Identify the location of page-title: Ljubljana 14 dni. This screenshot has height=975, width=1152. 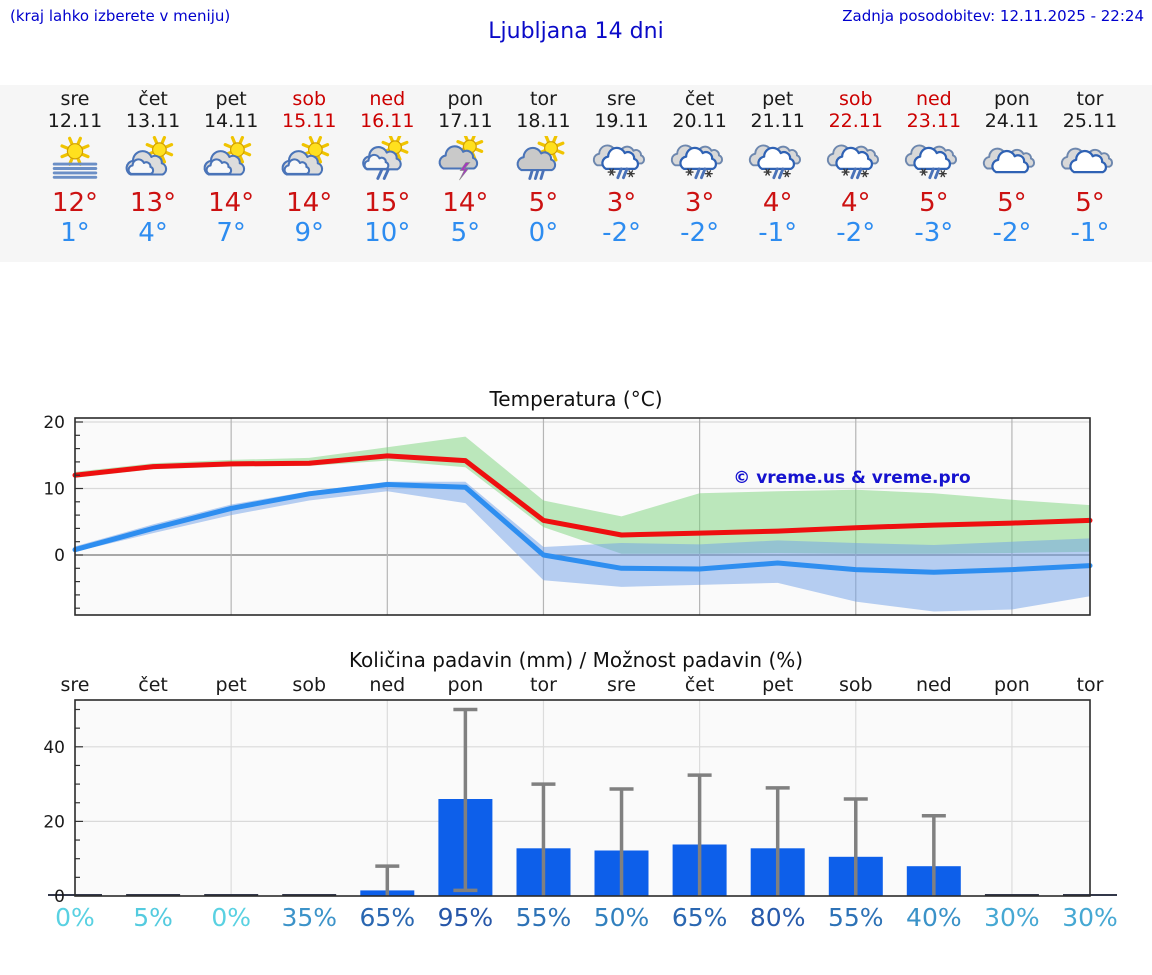
(576, 31).